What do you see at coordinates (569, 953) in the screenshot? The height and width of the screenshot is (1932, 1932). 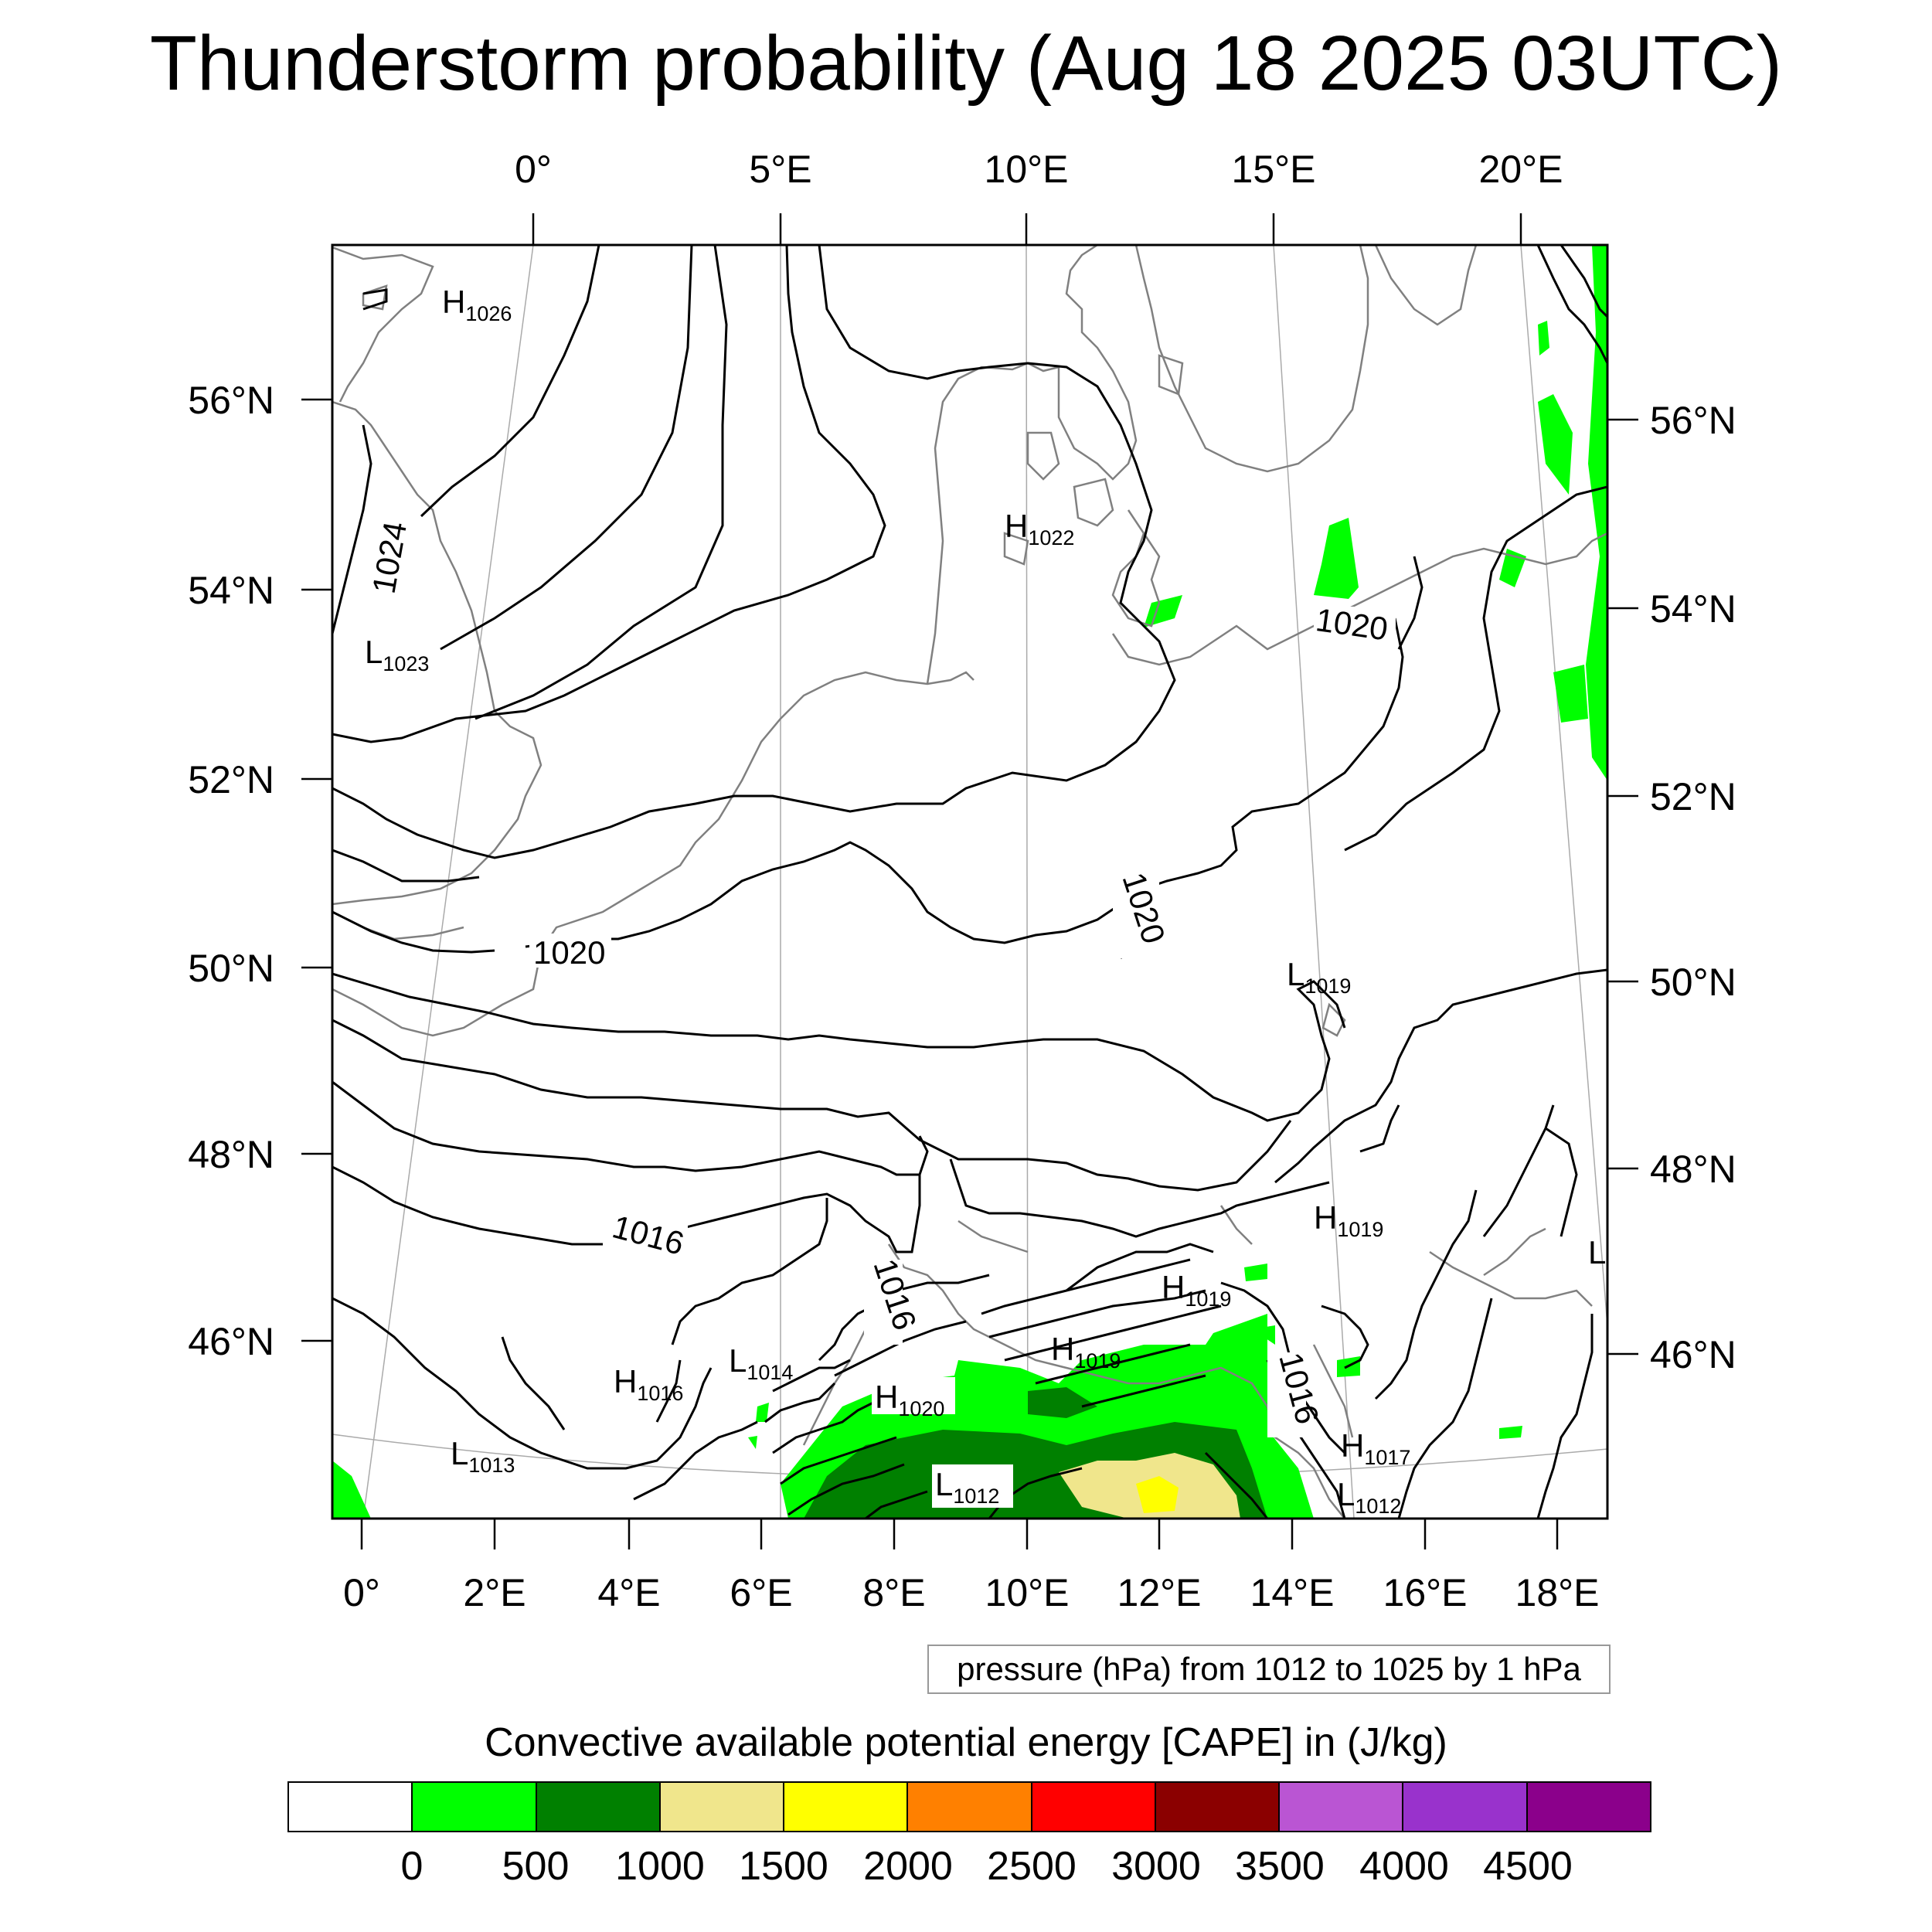 I see `contour-label: 1020` at bounding box center [569, 953].